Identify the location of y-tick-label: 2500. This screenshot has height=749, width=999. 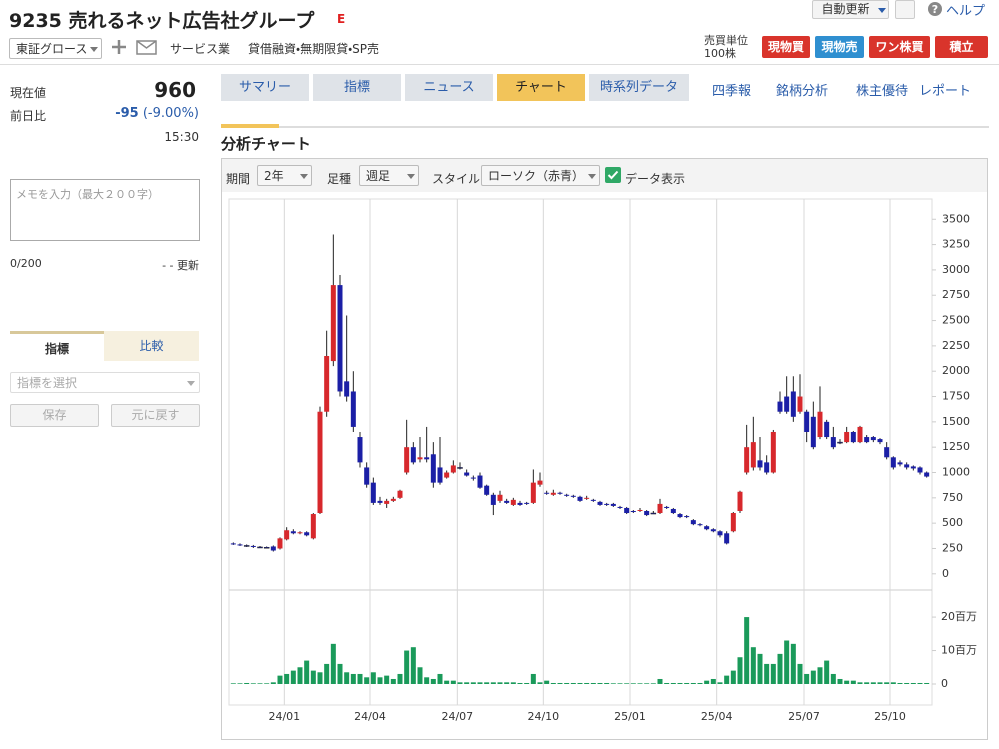
(956, 320).